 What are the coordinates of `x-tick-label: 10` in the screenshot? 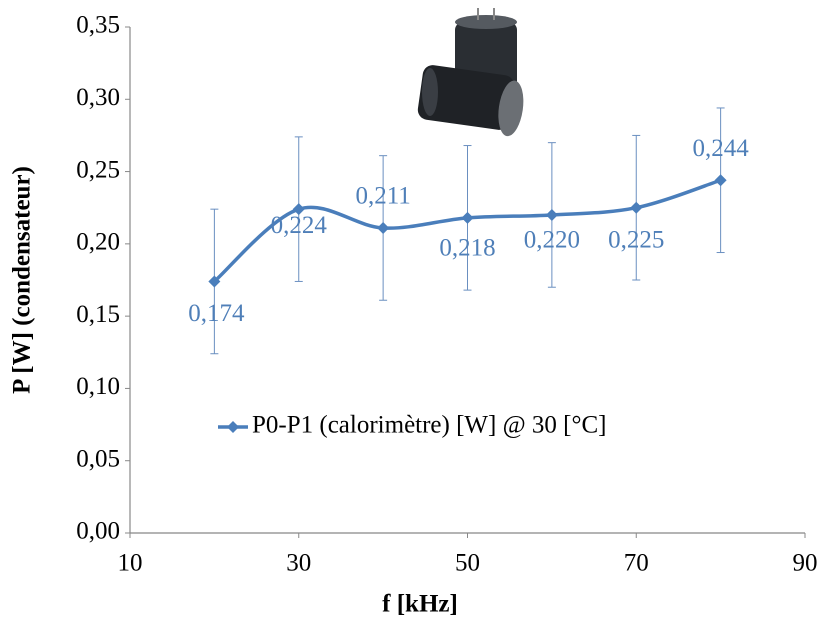 It's located at (130, 563).